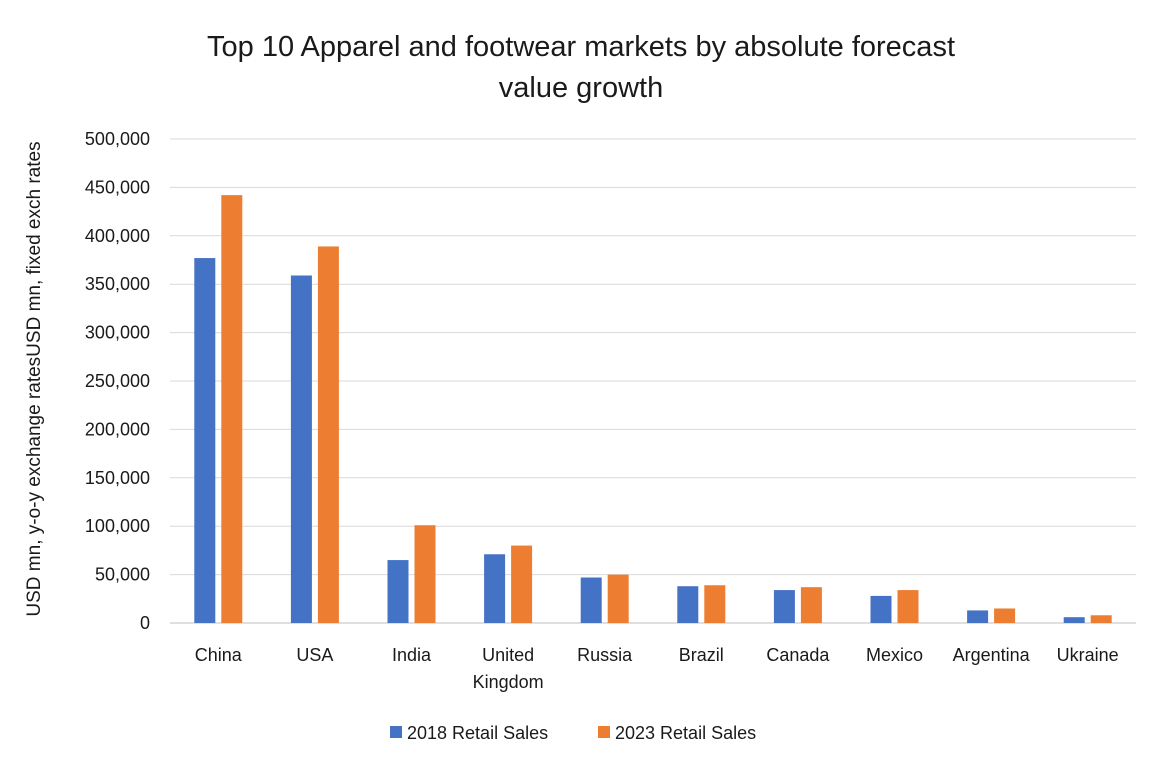 The width and height of the screenshot is (1164, 776). Describe the element at coordinates (581, 88) in the screenshot. I see `chart-title-line-2: value growth` at that location.